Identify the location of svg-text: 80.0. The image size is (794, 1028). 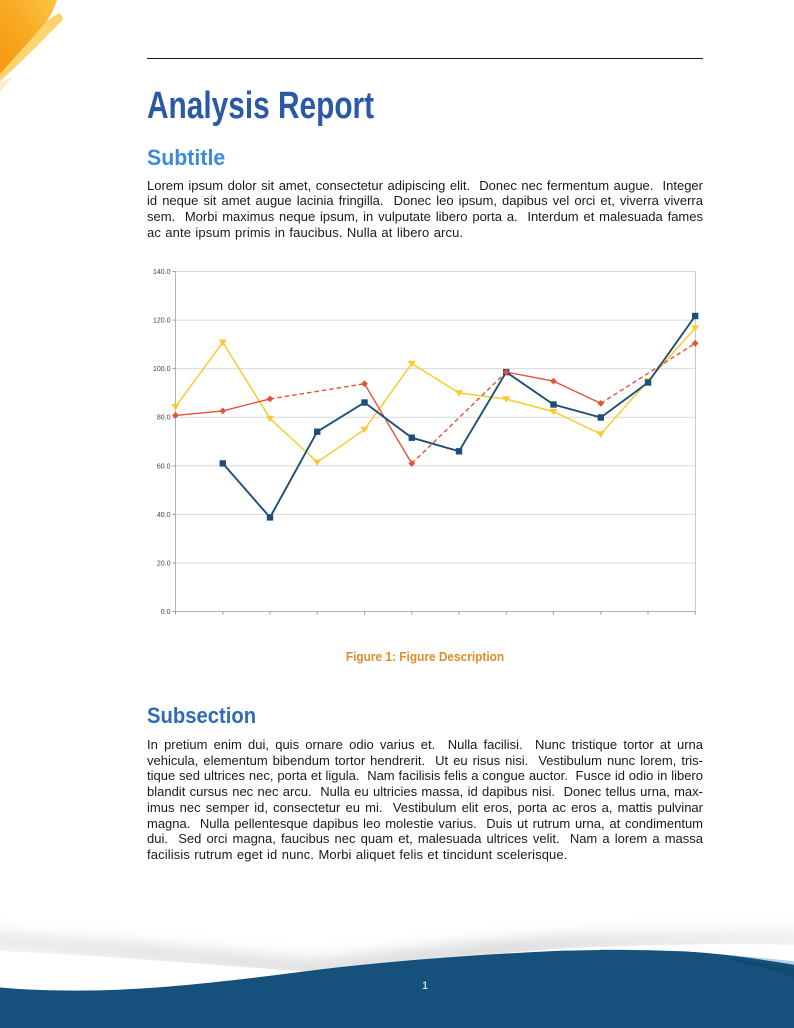
(164, 418).